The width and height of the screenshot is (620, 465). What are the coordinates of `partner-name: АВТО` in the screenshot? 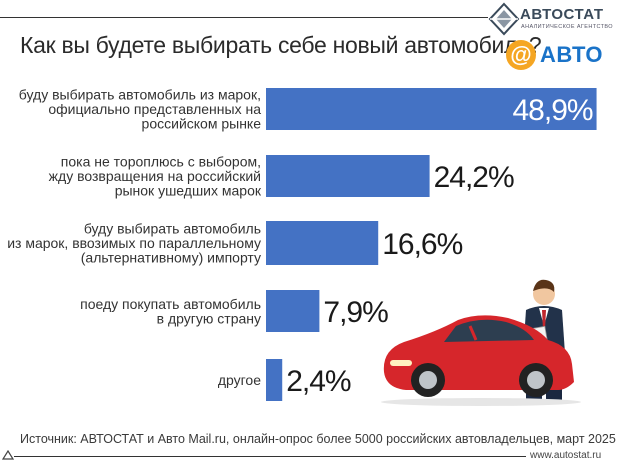 It's located at (571, 54).